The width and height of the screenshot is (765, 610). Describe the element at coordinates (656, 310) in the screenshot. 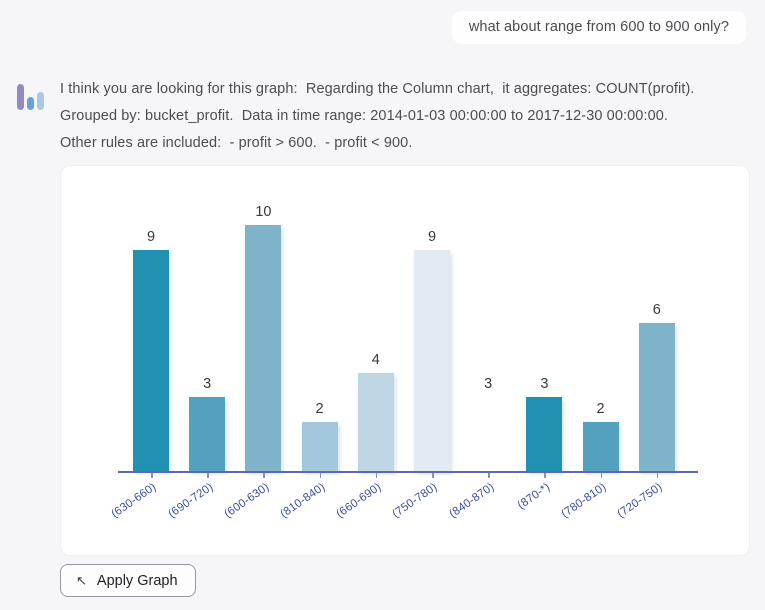

I see `bar-value-label: 6` at that location.